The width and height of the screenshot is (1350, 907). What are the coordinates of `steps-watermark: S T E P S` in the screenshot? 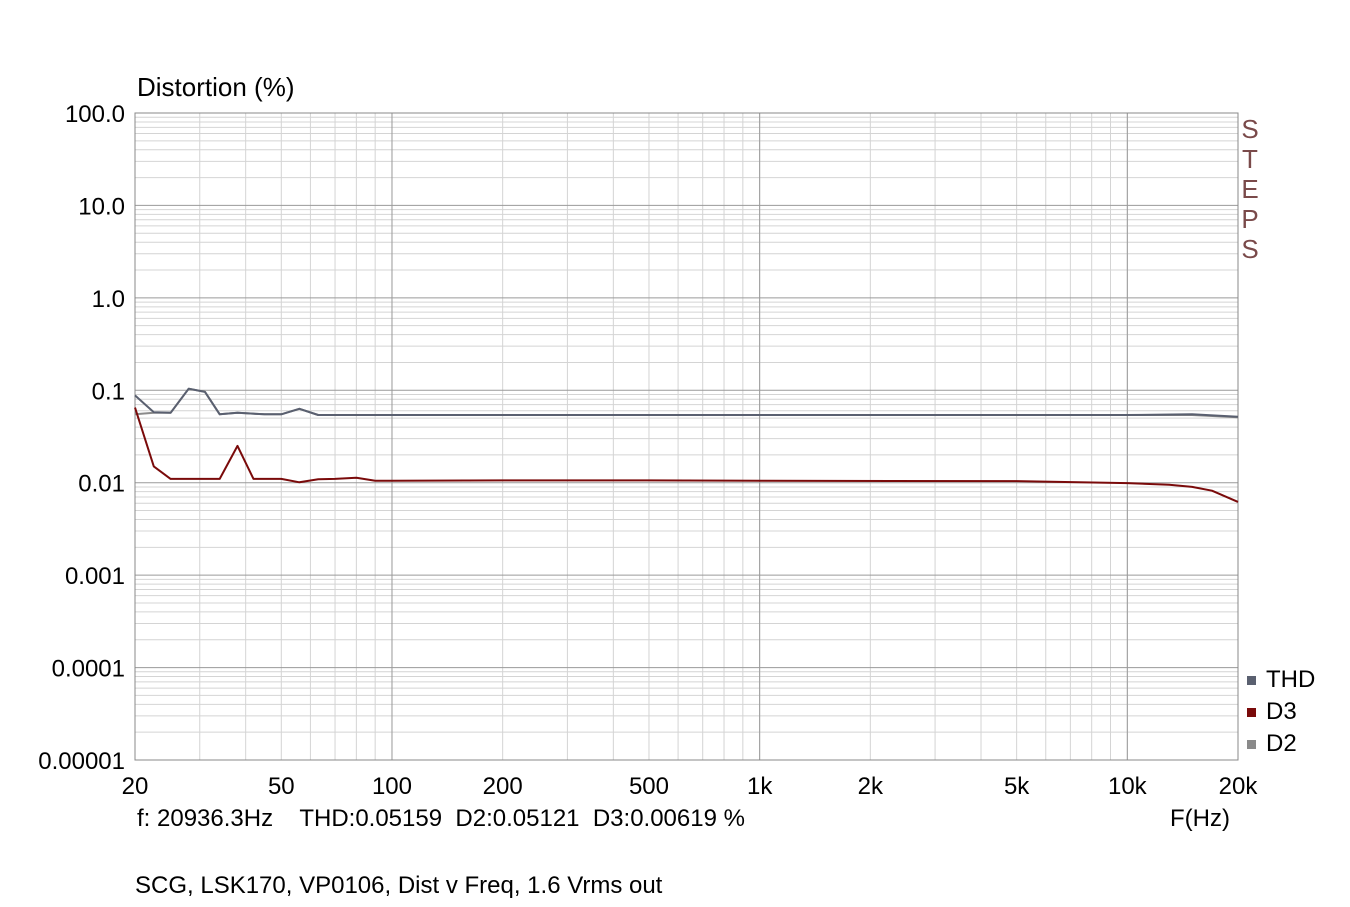 It's located at (1250, 189).